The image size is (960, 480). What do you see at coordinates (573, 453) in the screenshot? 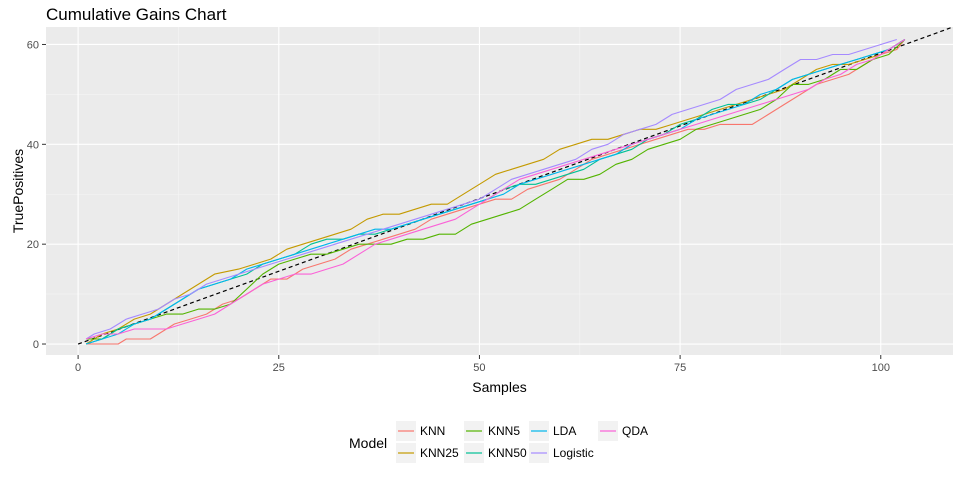
I see `legend-label: Logistic` at bounding box center [573, 453].